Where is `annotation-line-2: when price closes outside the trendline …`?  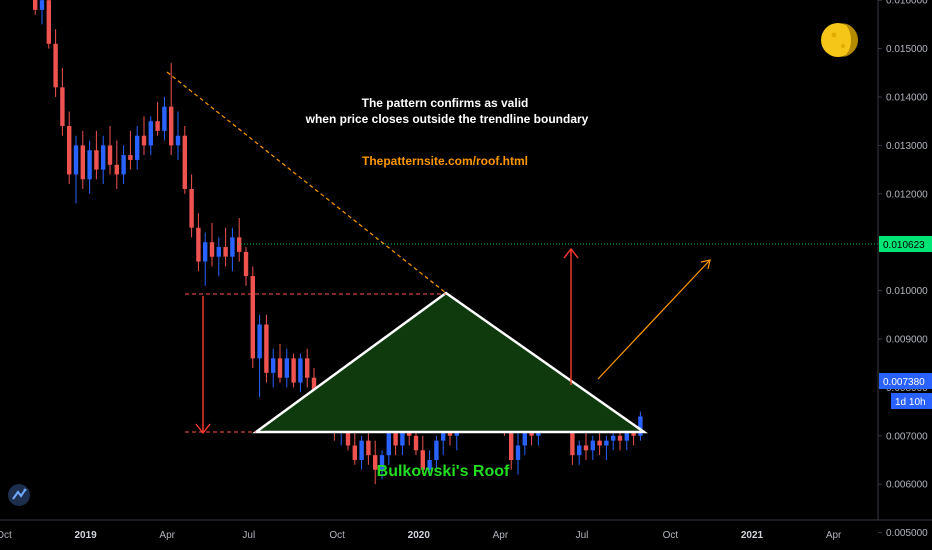
annotation-line-2: when price closes outside the trendline … is located at coordinates (447, 119).